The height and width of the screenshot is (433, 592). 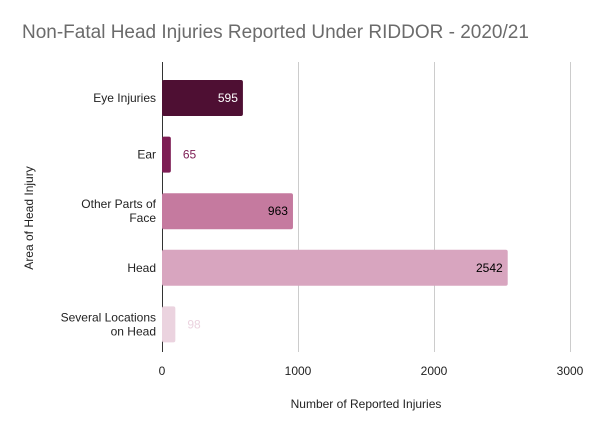 I want to click on x-tick-label: 2000, so click(x=434, y=371).